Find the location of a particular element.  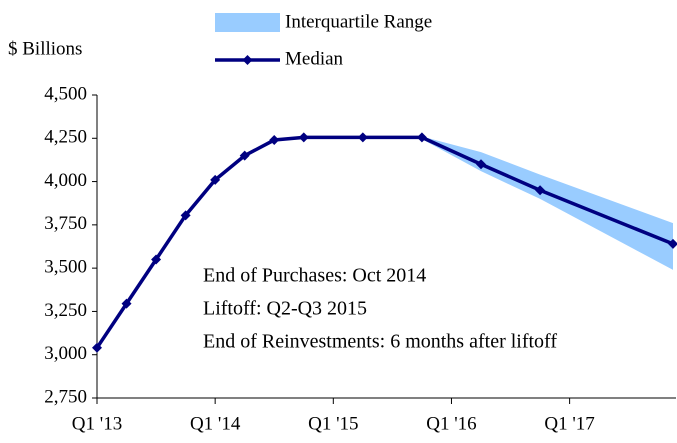

annotation: Liftoff: Q2-Q3 2015 is located at coordinates (285, 309).